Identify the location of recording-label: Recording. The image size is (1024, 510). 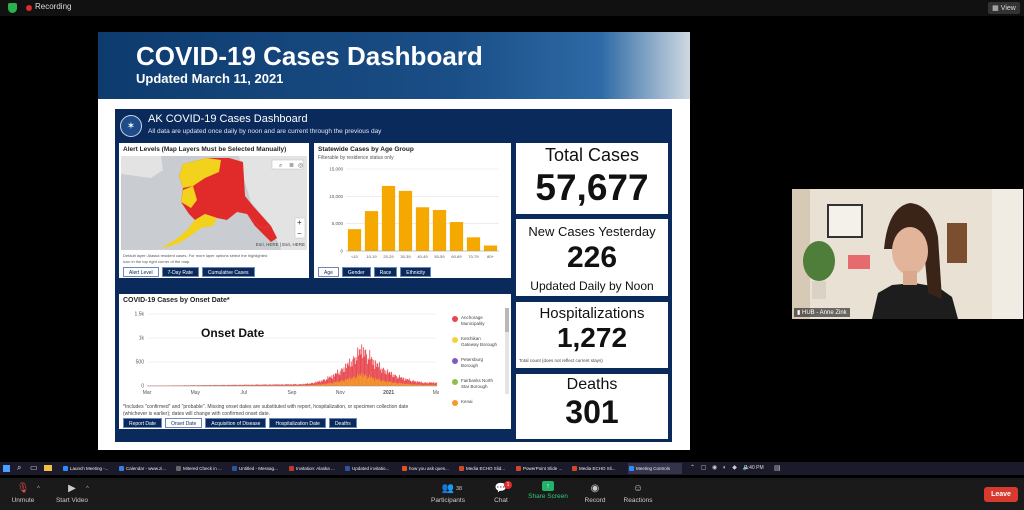
(53, 6).